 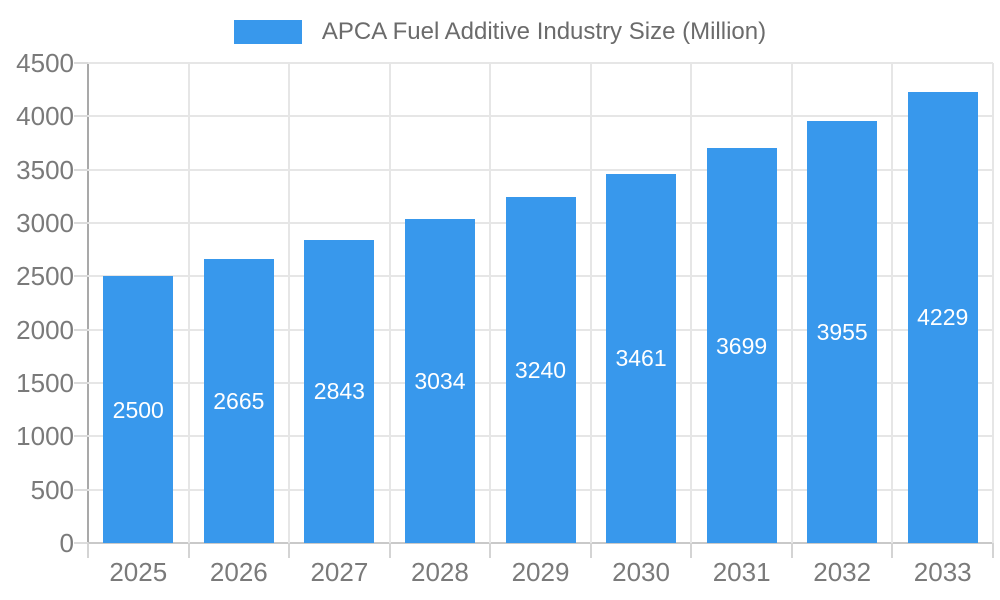 I want to click on bar: 2665, so click(x=238, y=400).